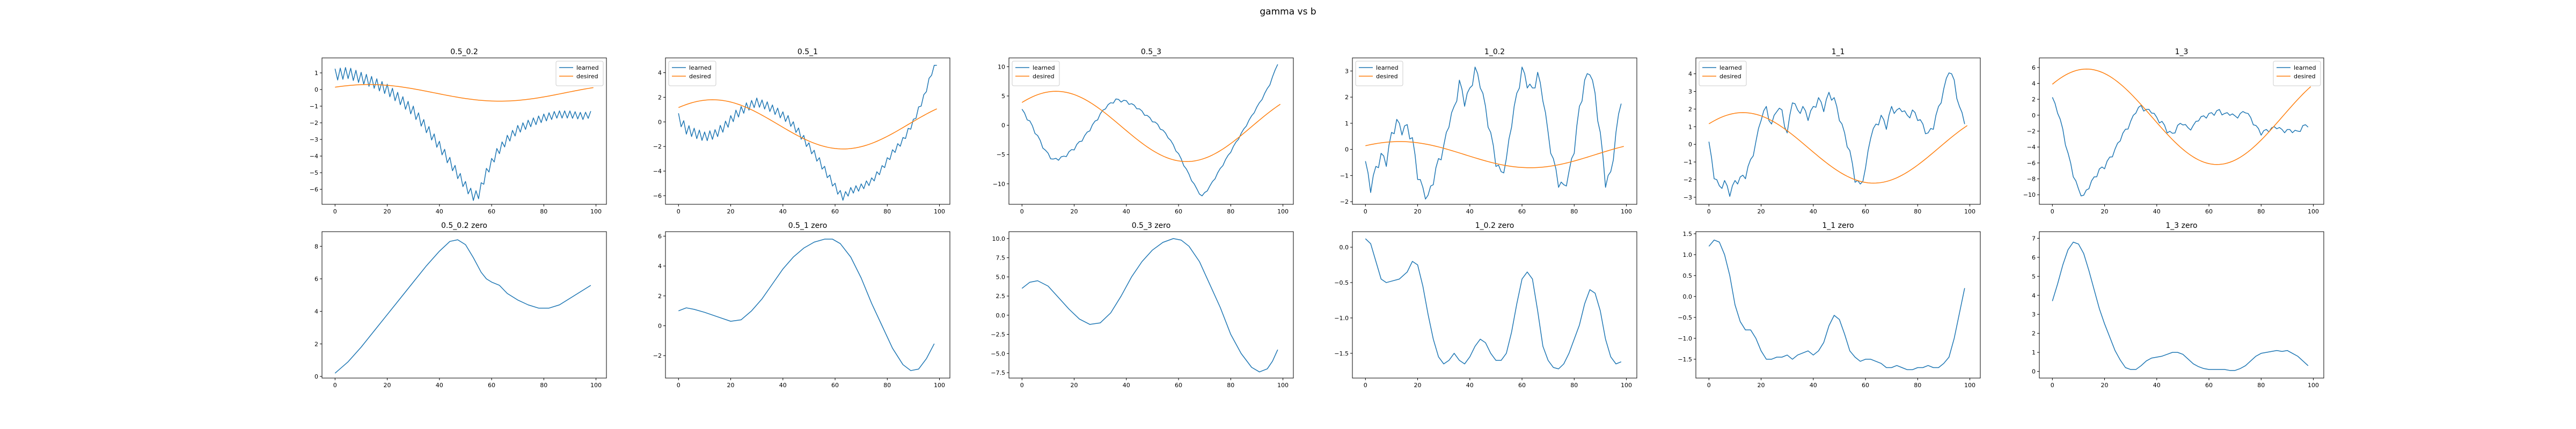 The image size is (2576, 429). I want to click on subplot-2: 0.5_3 0 20 40 60 80 100 −10 −5 0 5 10 learned desired, so click(1143, 131).